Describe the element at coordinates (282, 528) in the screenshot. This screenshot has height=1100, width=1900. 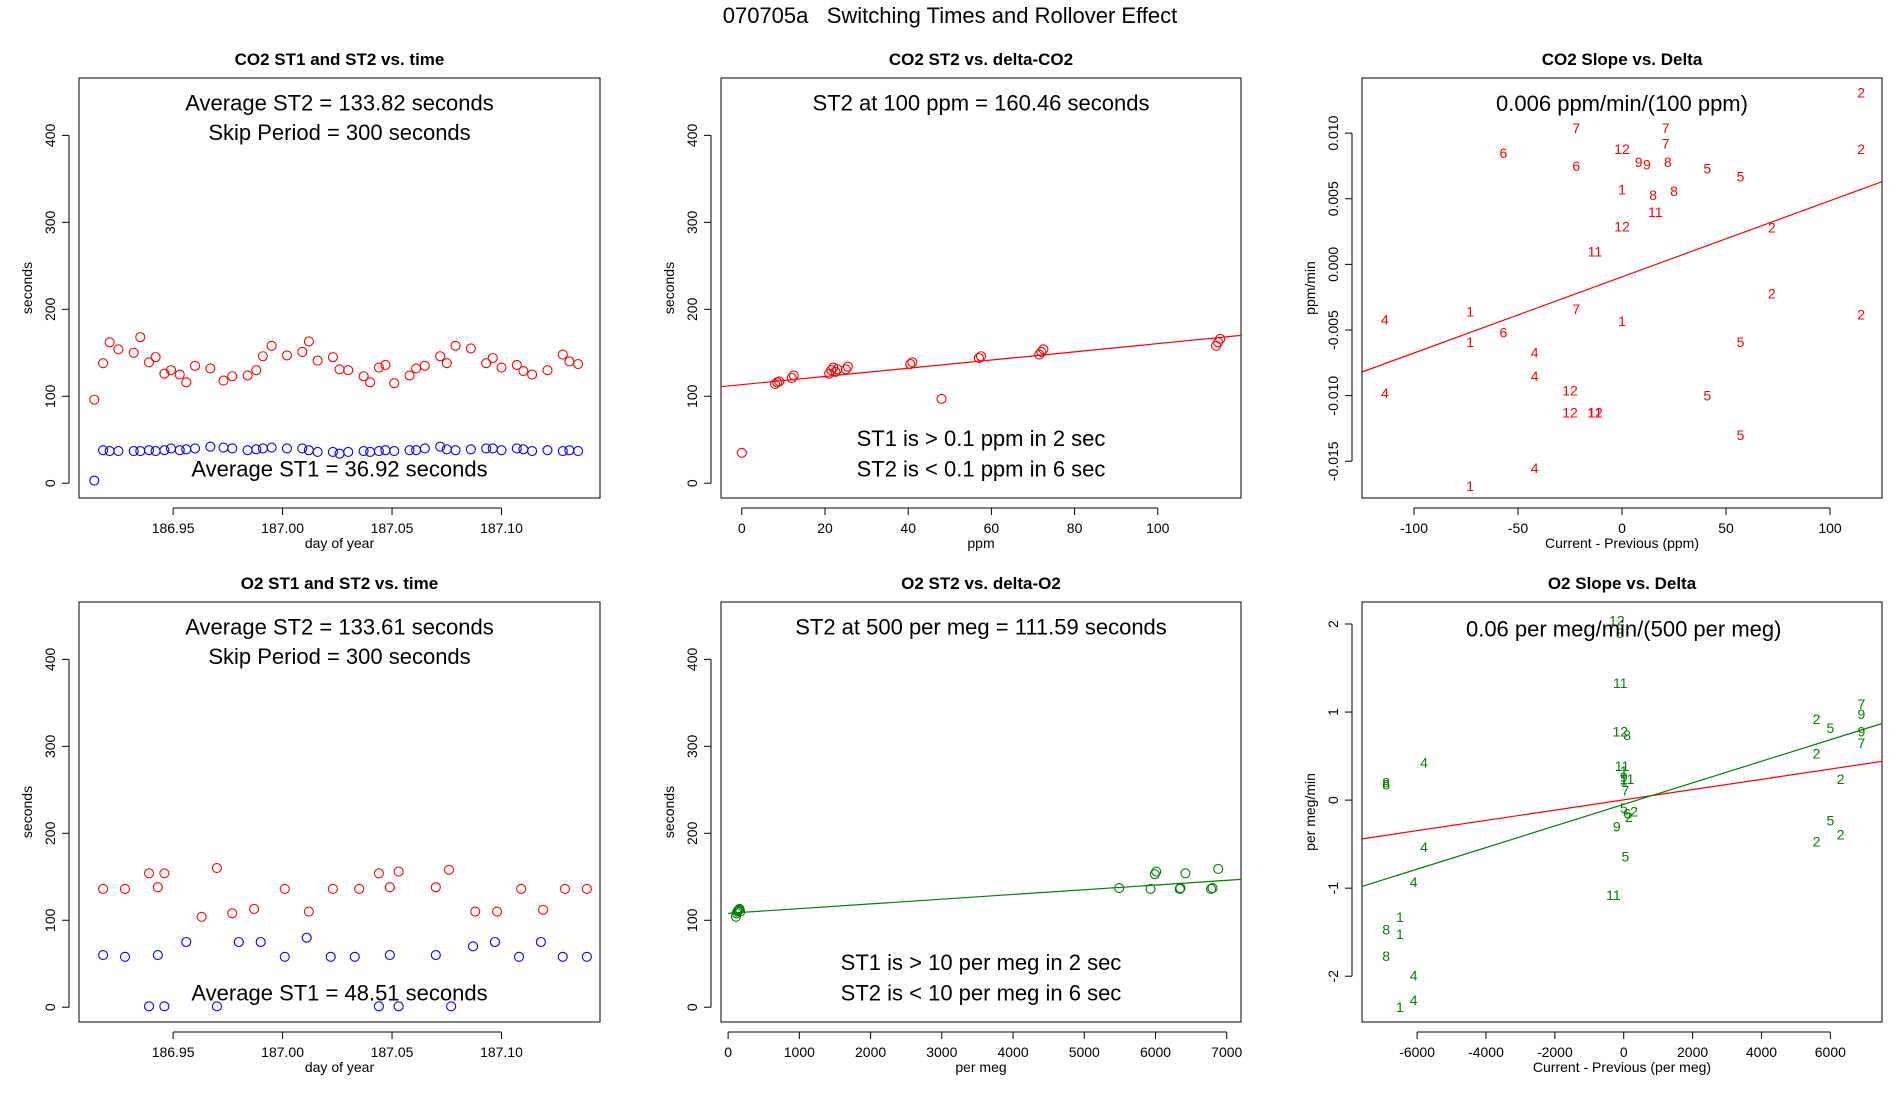
I see `x-tick-label: 187.00` at that location.